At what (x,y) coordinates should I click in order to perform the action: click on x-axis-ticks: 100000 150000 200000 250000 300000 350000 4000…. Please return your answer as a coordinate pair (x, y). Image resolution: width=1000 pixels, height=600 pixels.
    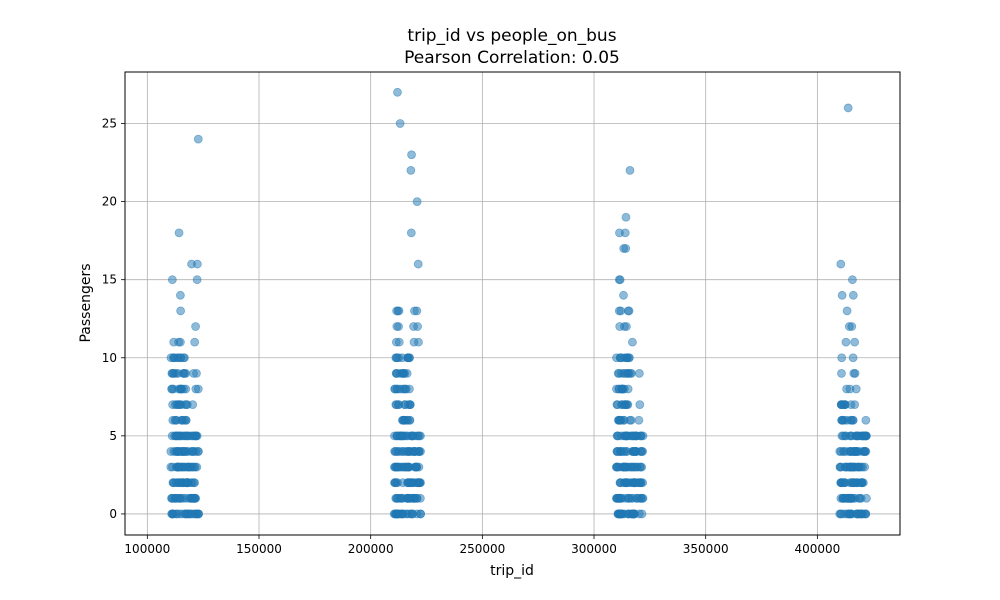
    Looking at the image, I should click on (482, 545).